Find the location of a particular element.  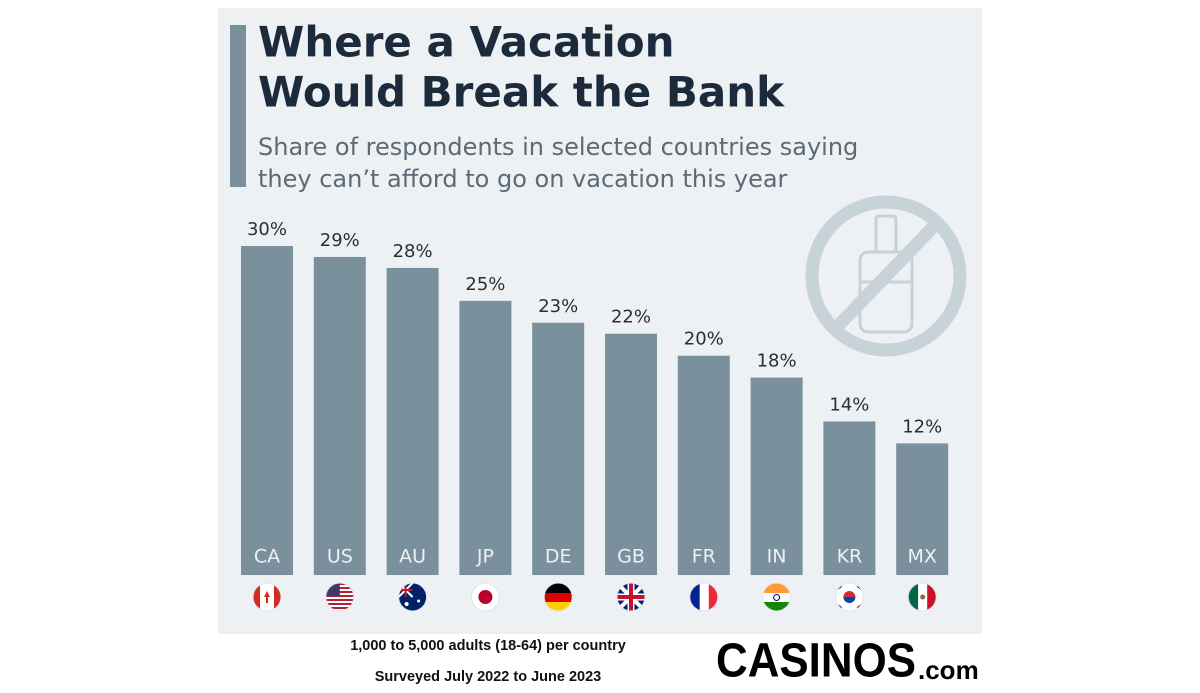

x-tick-label: FR is located at coordinates (704, 557).